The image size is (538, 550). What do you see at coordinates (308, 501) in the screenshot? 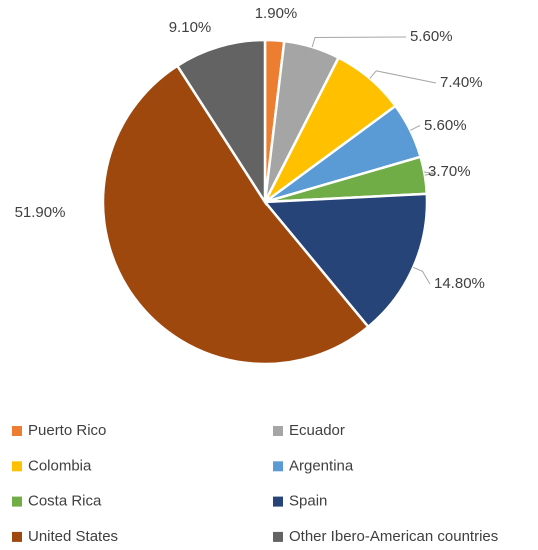
I see `legend-label: Spain` at bounding box center [308, 501].